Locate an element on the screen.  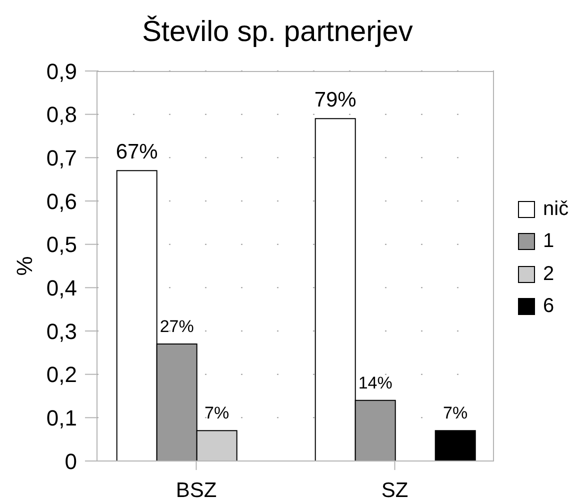
legend-label: 1 is located at coordinates (548, 242).